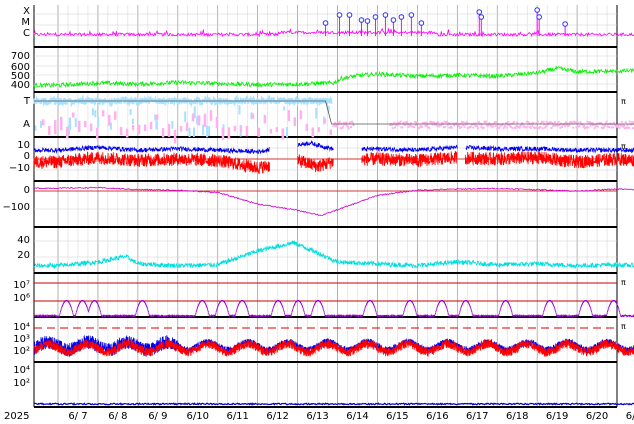  Describe the element at coordinates (334, 112) in the screenshot. I see `sector-transition-line` at that location.